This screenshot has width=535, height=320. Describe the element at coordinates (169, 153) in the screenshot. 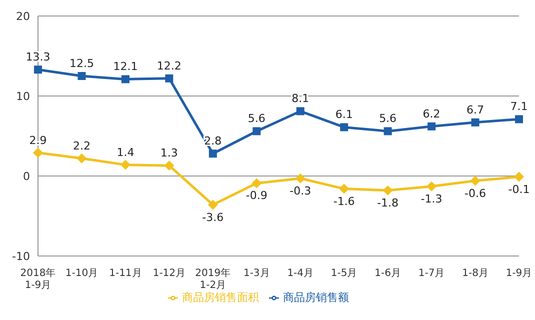

I see `data-label: 1.3` at that location.